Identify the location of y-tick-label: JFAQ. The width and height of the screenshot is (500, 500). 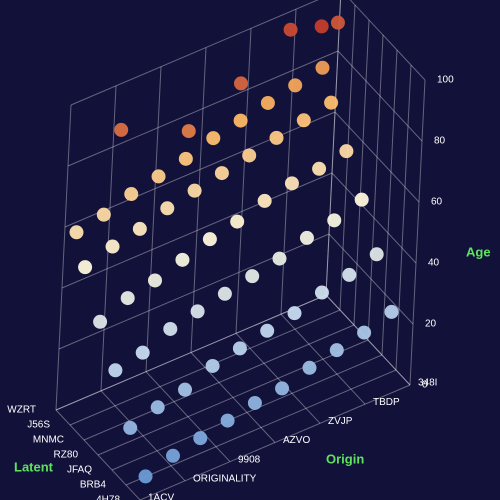
(79, 470).